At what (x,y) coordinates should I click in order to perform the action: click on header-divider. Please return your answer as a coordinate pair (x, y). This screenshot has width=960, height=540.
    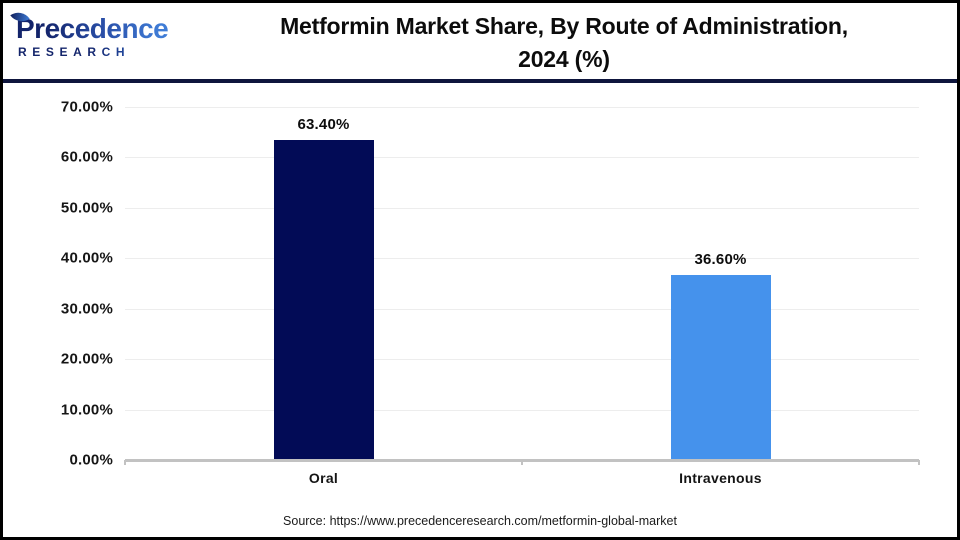
    Looking at the image, I should click on (480, 81).